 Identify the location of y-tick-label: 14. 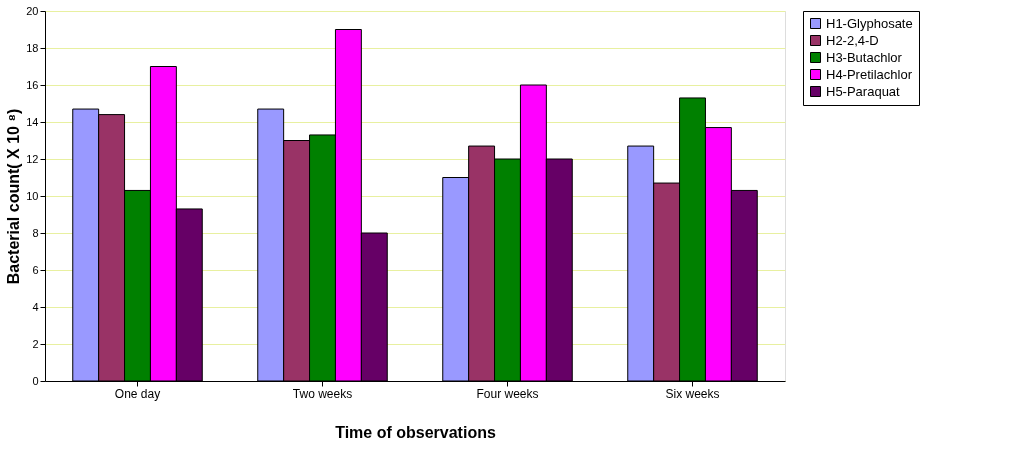
(32, 121).